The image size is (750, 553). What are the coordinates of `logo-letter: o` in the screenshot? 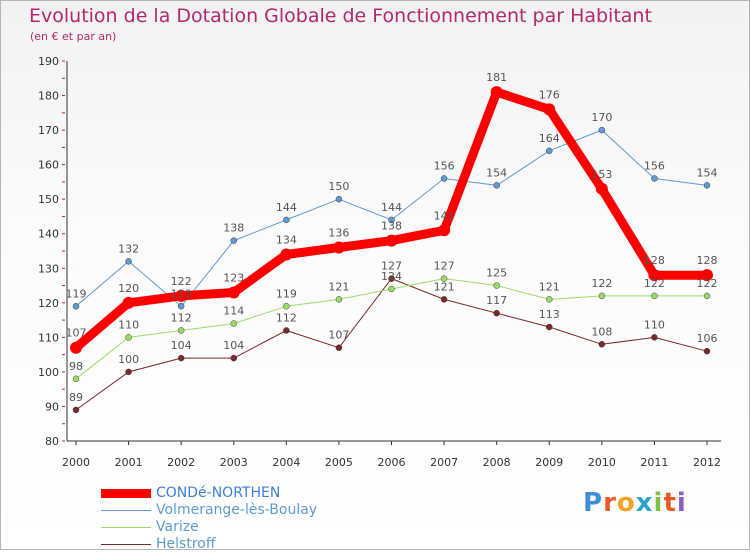 It's located at (626, 503).